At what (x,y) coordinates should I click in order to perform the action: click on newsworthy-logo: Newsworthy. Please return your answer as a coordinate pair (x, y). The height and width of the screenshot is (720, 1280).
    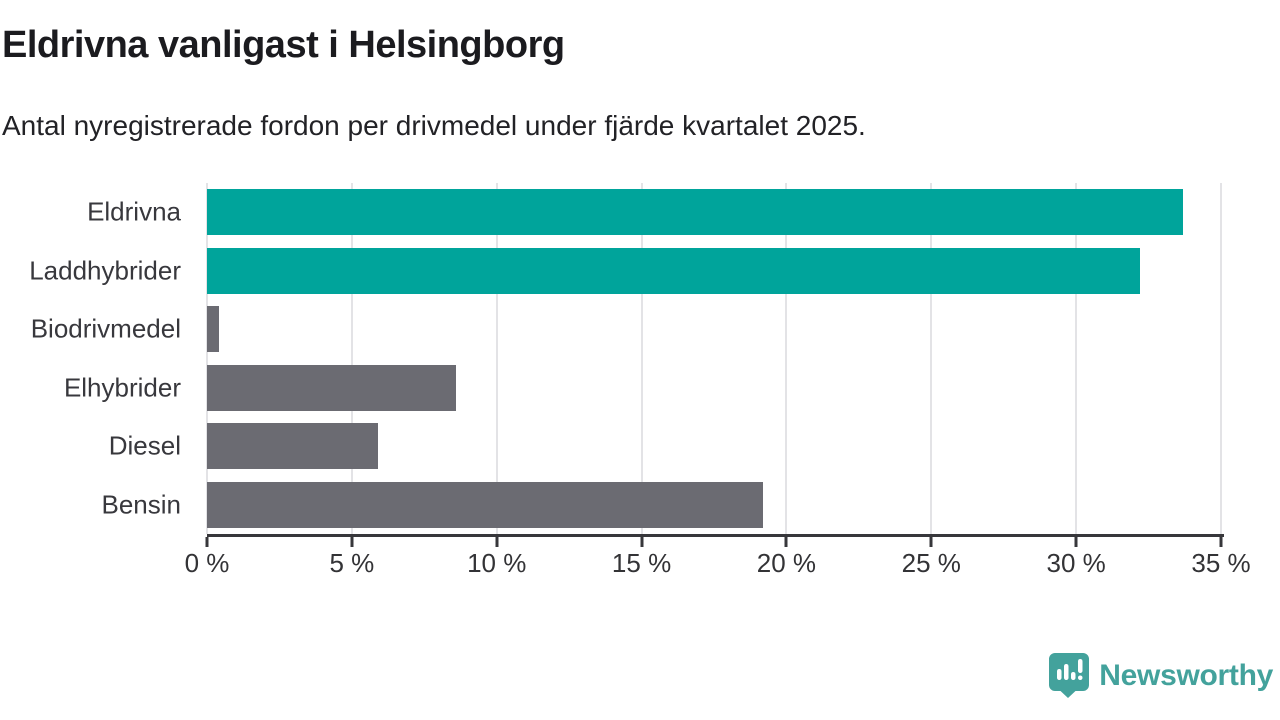
    Looking at the image, I should click on (1160, 675).